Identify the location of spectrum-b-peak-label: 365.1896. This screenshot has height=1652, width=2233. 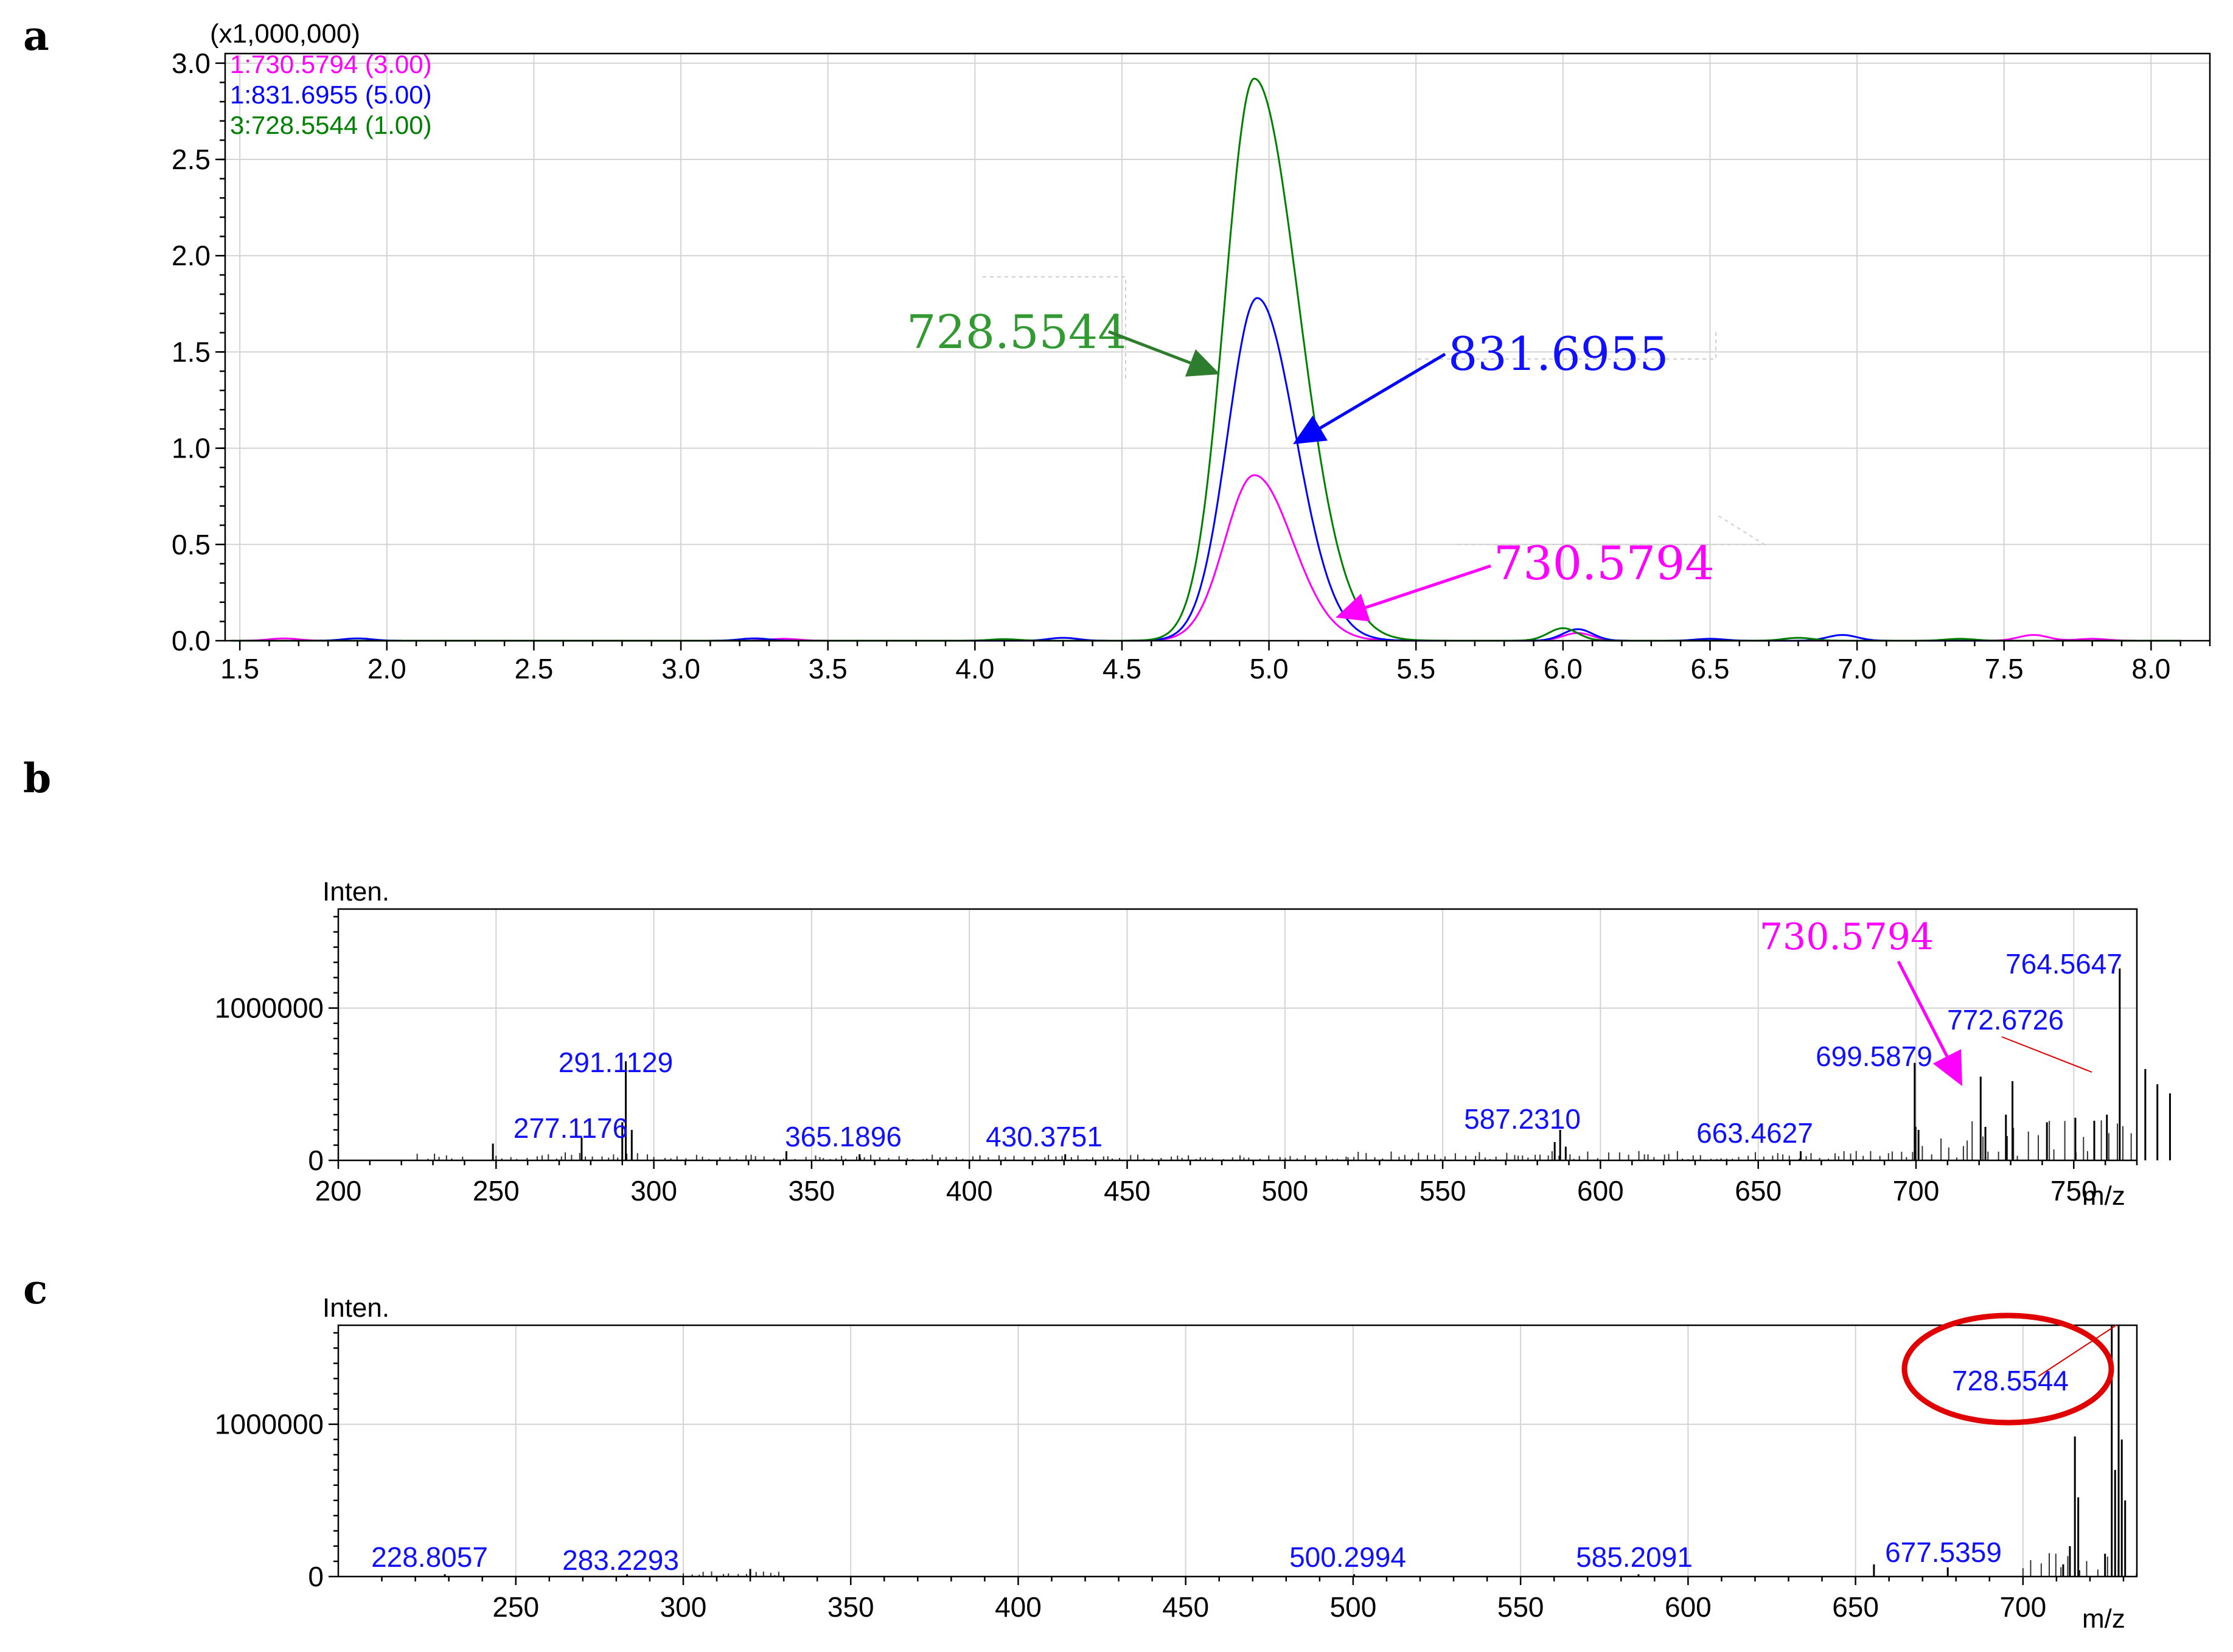
(844, 1136).